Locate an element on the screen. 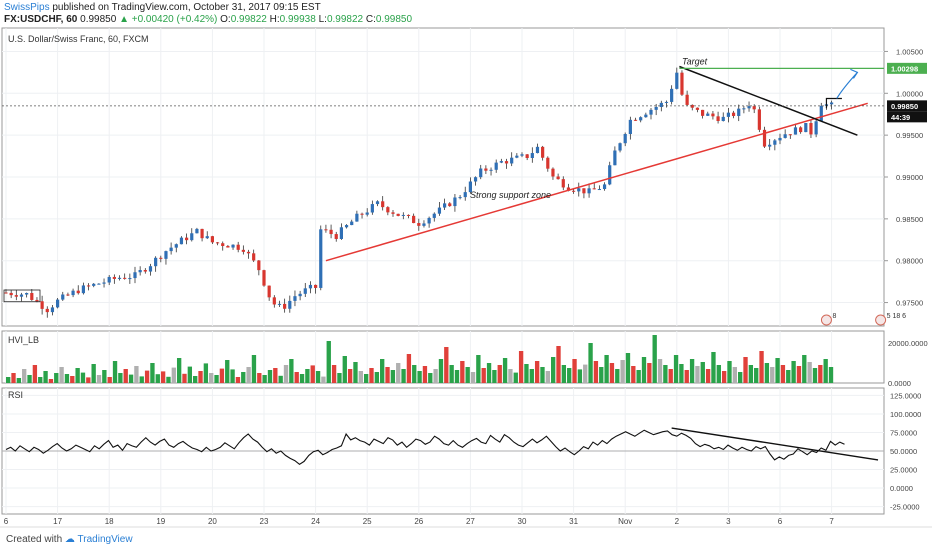 Image resolution: width=932 pixels, height=550 pixels. rsi-pane is located at coordinates (443, 446).